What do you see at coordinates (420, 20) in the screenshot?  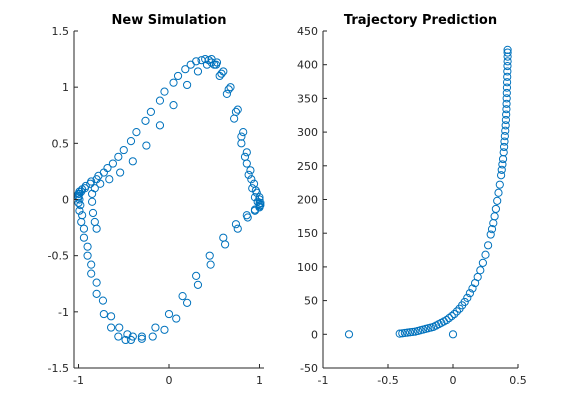 I see `chart-title: Trajectory Prediction` at bounding box center [420, 20].